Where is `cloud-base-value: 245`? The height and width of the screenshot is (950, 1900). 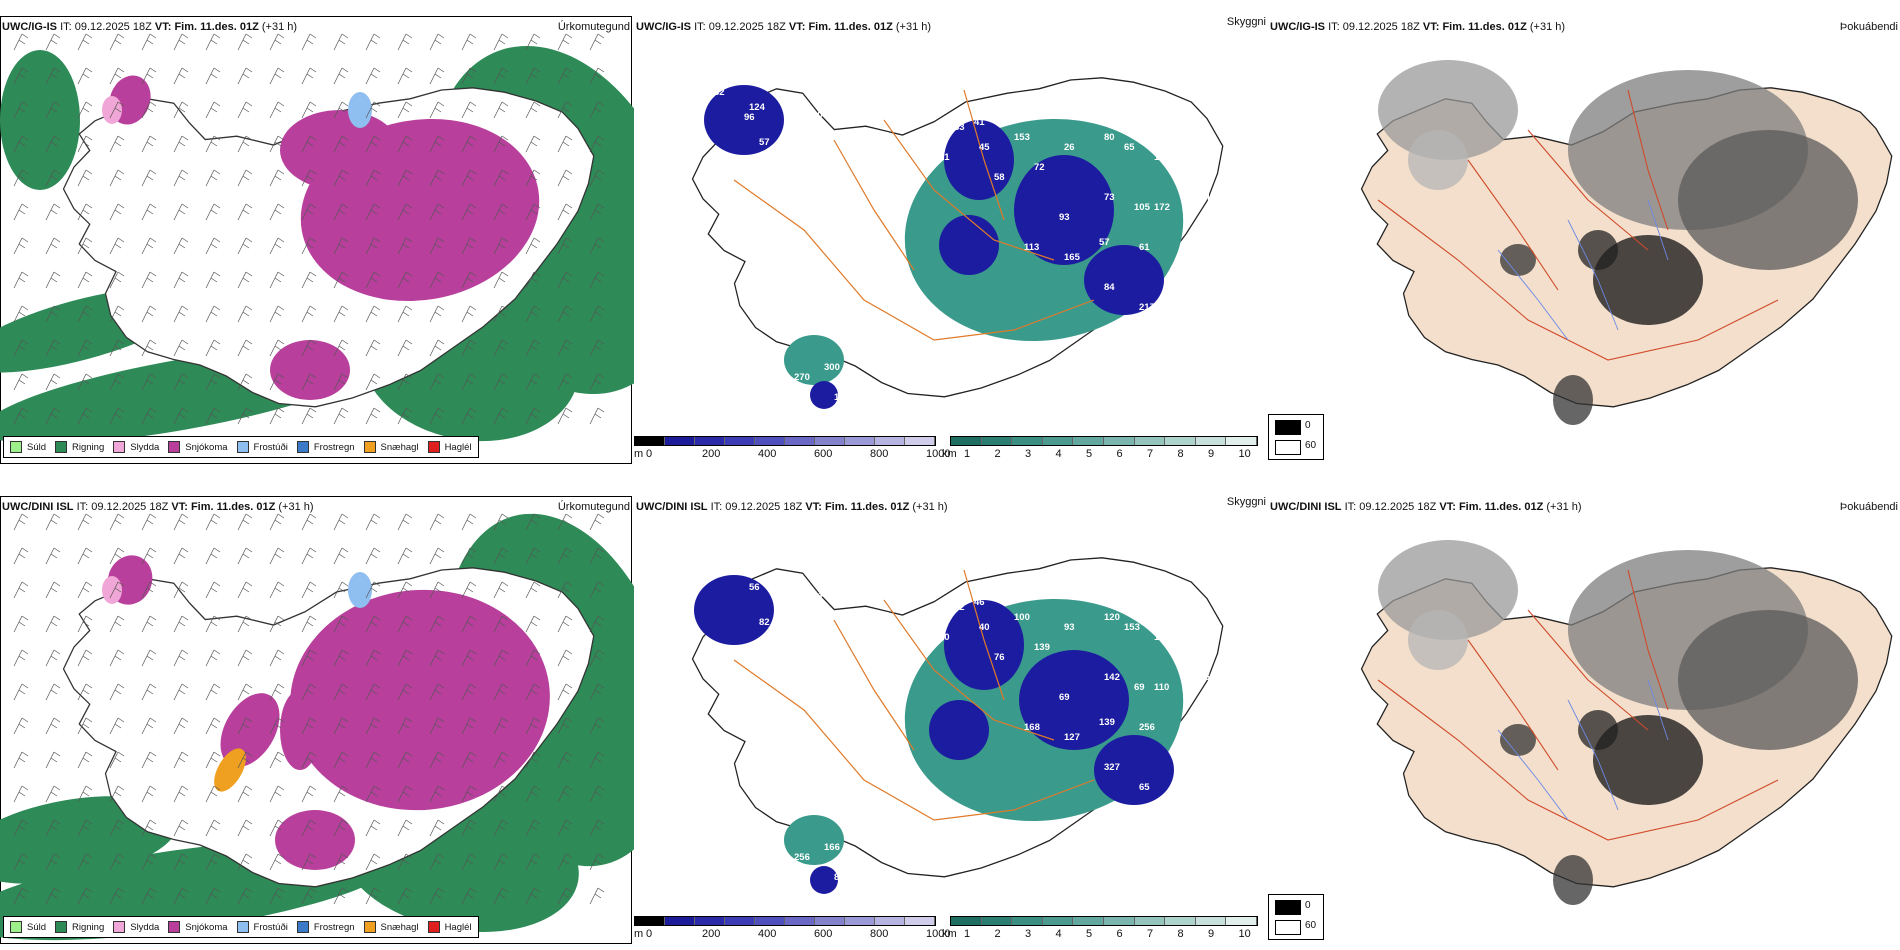
cloud-base-value: 245 is located at coordinates (1202, 677).